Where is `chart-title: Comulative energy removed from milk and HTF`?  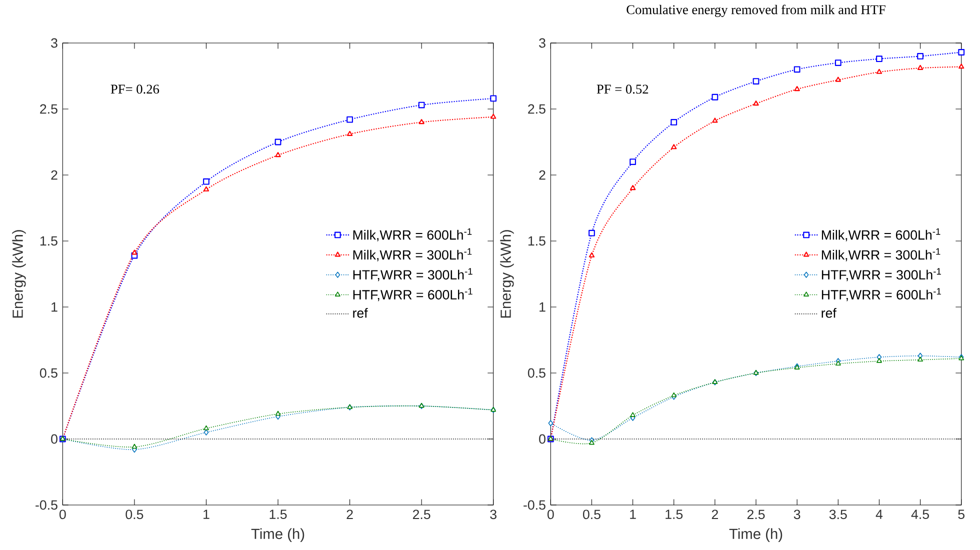
chart-title: Comulative energy removed from milk and HTF is located at coordinates (756, 10).